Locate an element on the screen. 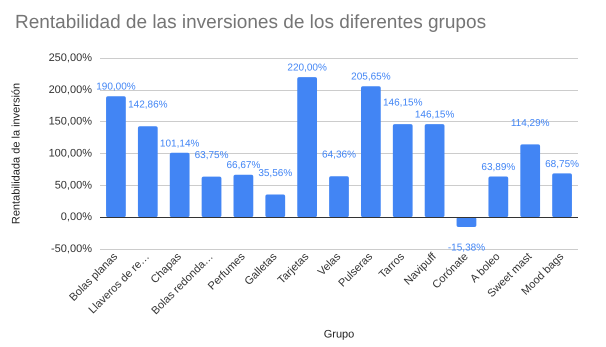  x-axis-title: Grupo is located at coordinates (339, 334).